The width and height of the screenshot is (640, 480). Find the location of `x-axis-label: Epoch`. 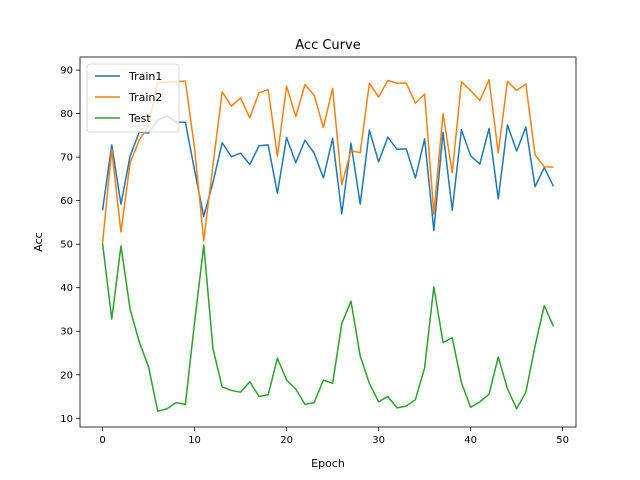

x-axis-label: Epoch is located at coordinates (328, 463).